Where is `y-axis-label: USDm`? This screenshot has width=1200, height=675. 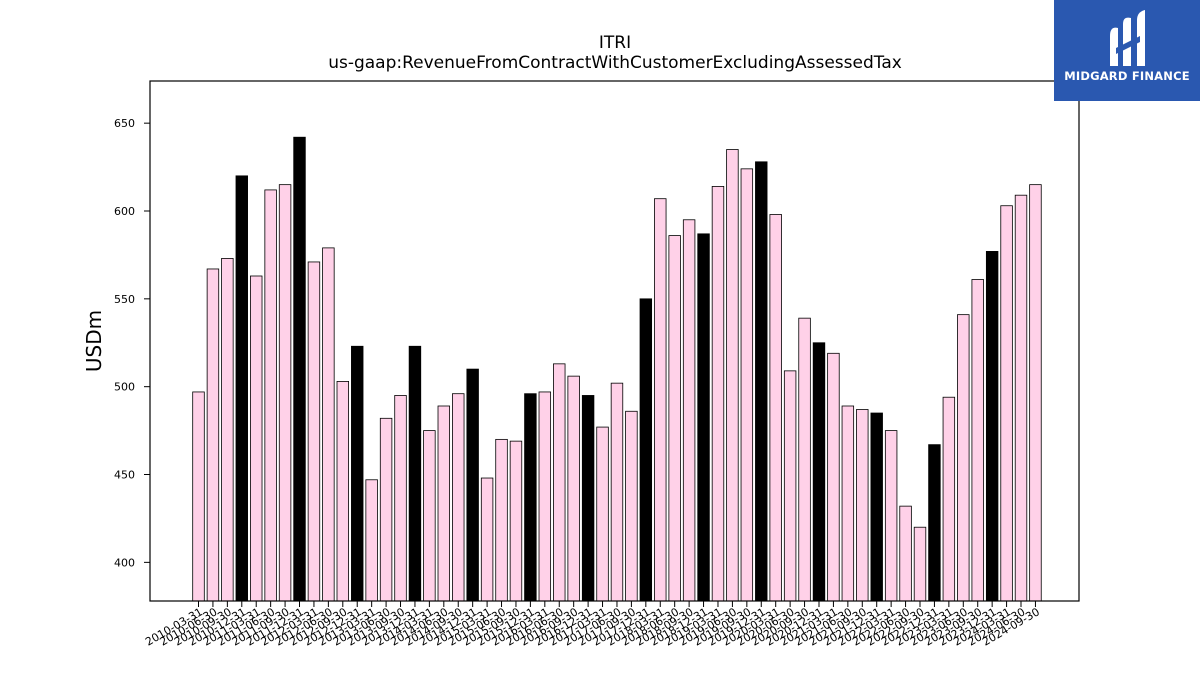 y-axis-label: USDm is located at coordinates (94, 341).